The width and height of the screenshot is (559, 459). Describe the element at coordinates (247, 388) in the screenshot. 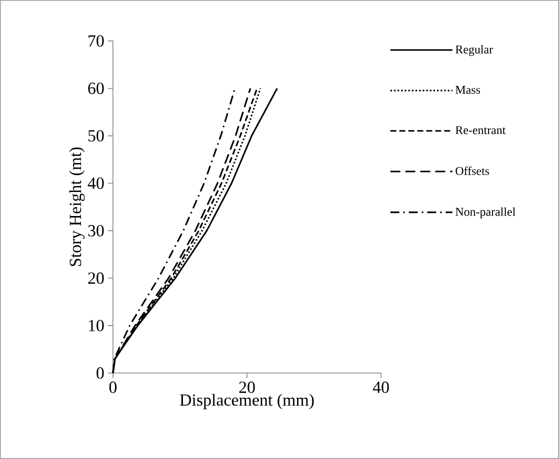

I see `x-tick-label: 20` at that location.